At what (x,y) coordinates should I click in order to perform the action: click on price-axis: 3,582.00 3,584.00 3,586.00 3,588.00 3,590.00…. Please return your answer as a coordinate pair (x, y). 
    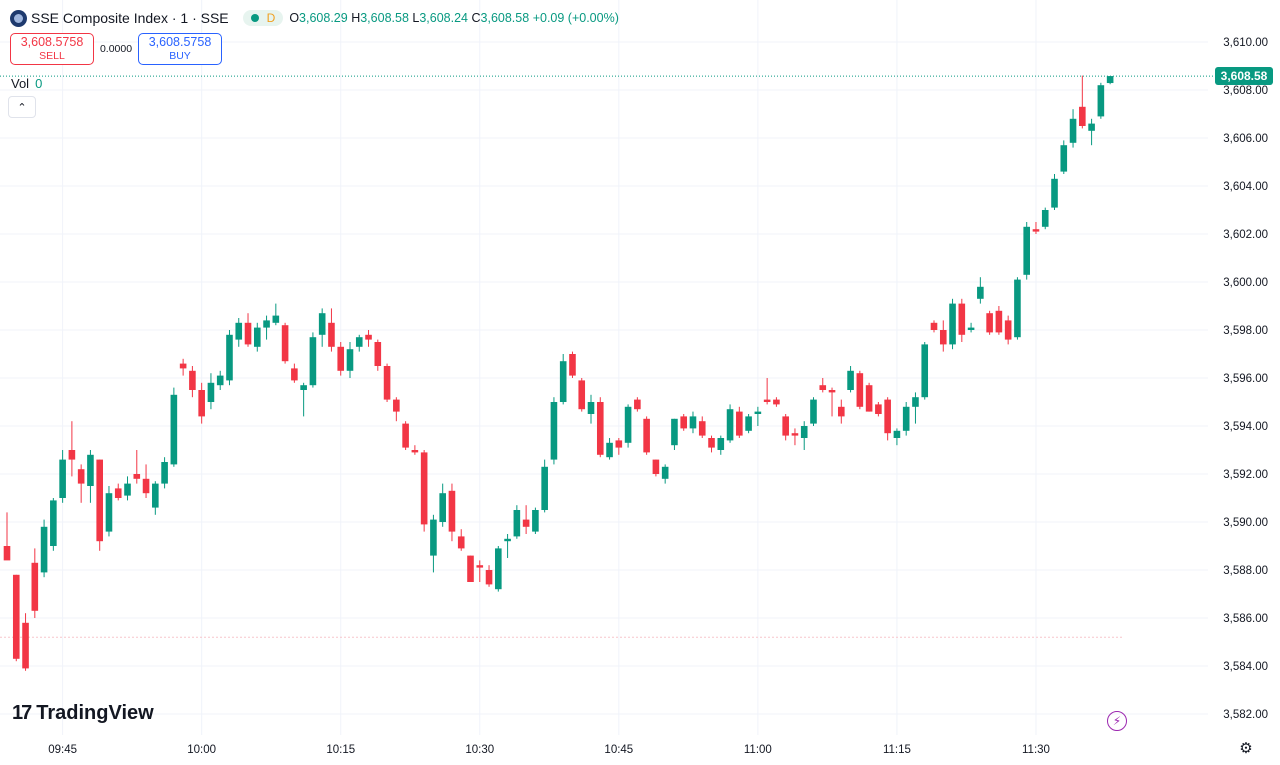
    Looking at the image, I should click on (1245, 379).